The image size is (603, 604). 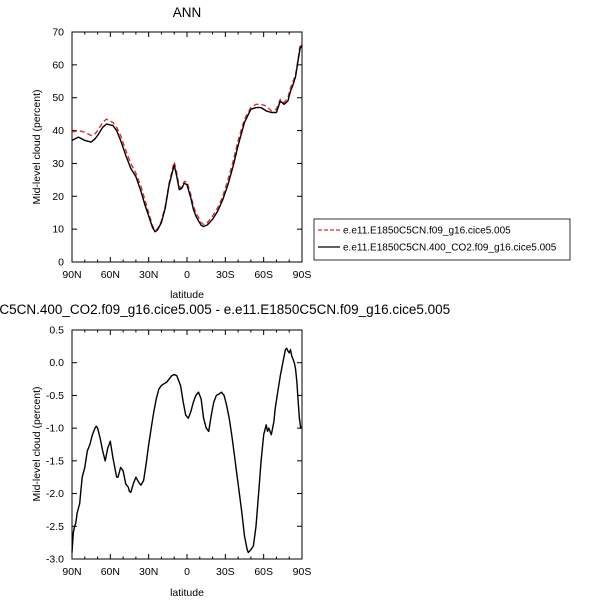 I want to click on top-y-tick-label: 20, so click(x=58, y=197).